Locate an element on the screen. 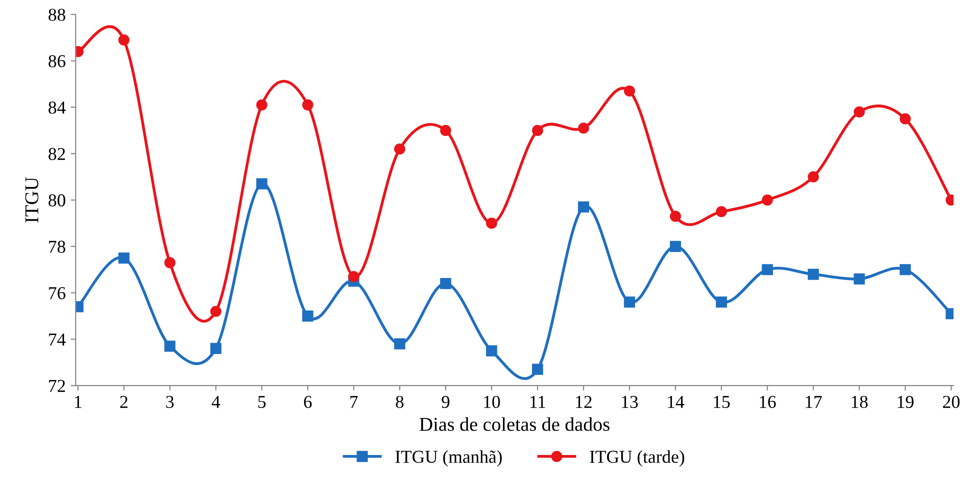  x-tick-label: 17 is located at coordinates (814, 402).